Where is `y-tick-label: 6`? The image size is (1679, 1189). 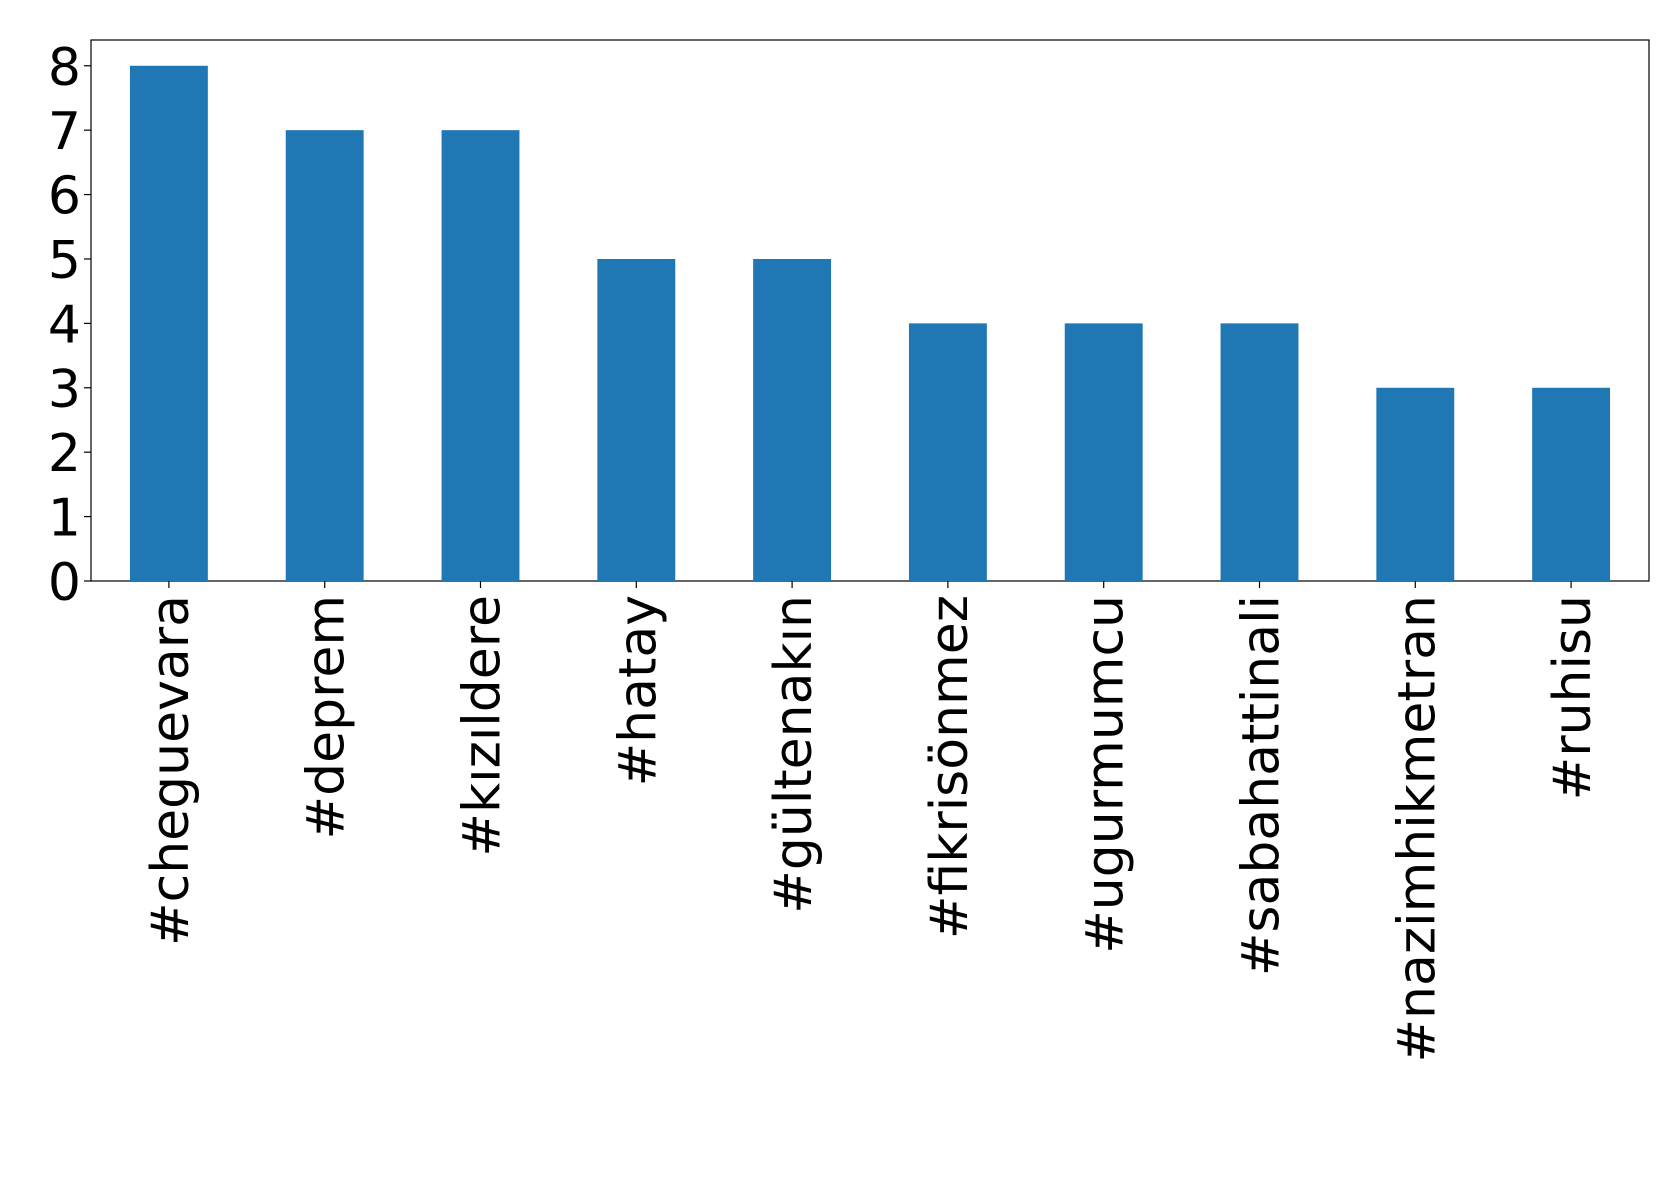 y-tick-label: 6 is located at coordinates (64, 197).